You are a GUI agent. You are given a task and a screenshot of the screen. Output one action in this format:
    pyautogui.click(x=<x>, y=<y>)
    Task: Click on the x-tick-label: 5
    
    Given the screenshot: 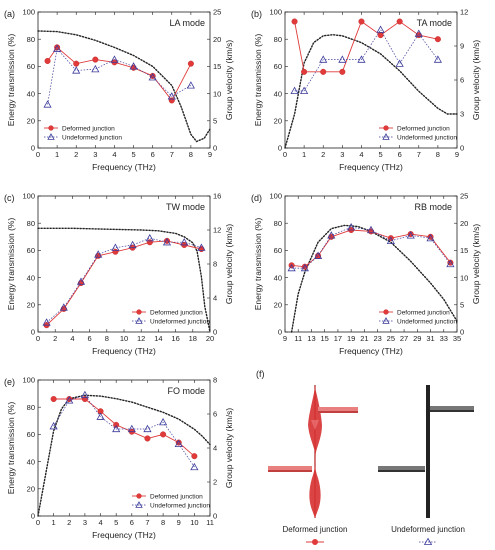 What is the action you would take?
    pyautogui.click(x=380, y=154)
    